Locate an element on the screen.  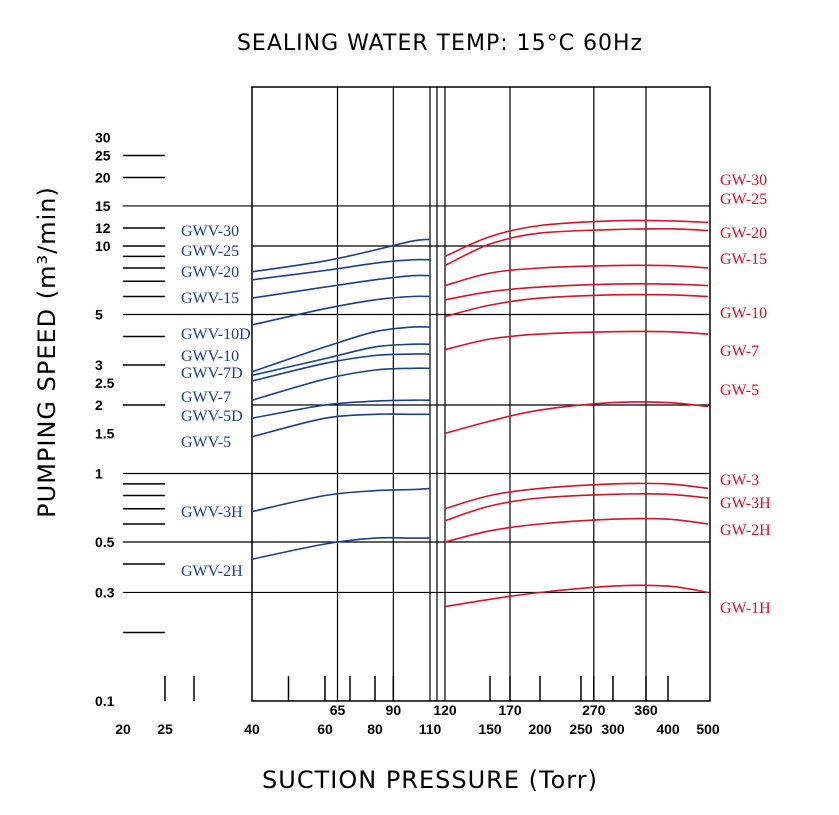
y-tick-label-0-1: 0.1 is located at coordinates (105, 701).